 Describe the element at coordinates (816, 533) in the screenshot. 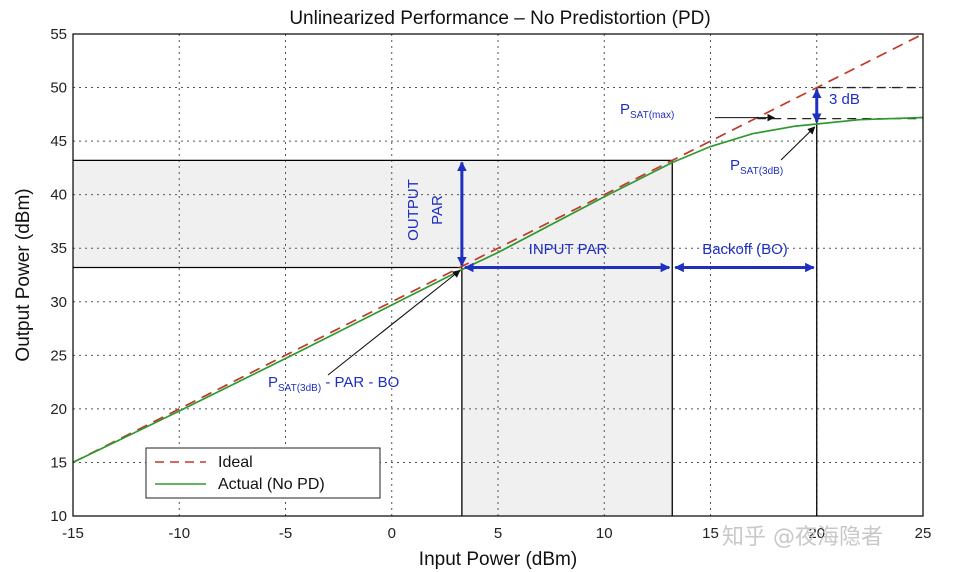

I see `x-tick-label: 20` at that location.